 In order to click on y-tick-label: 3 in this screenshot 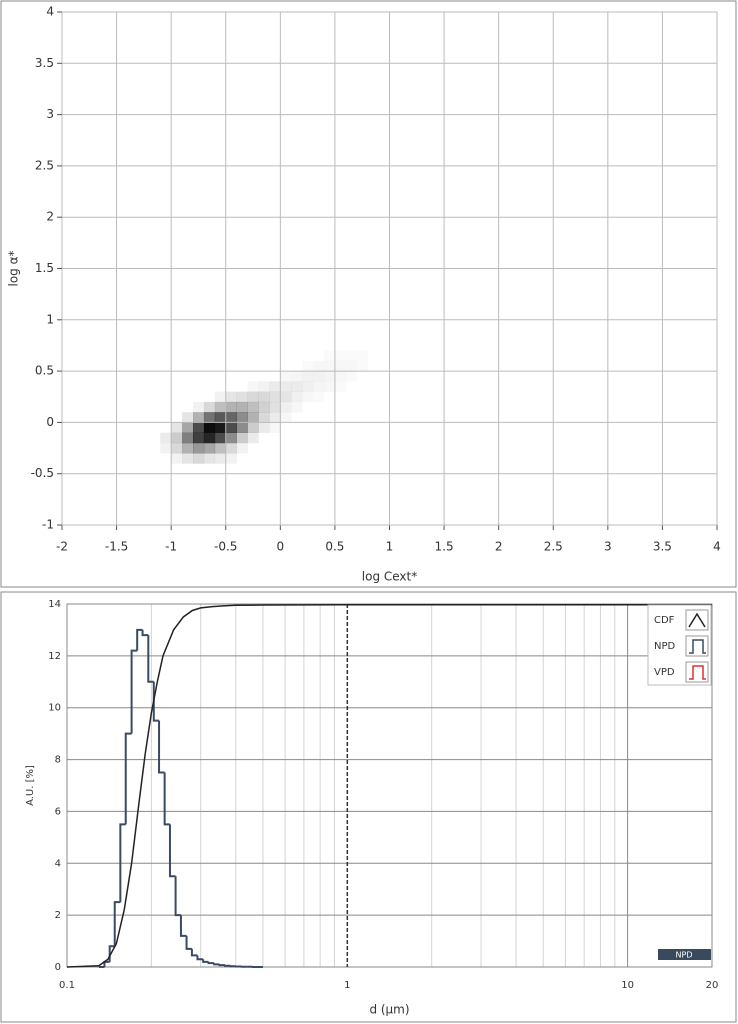, I will do `click(50, 114)`.